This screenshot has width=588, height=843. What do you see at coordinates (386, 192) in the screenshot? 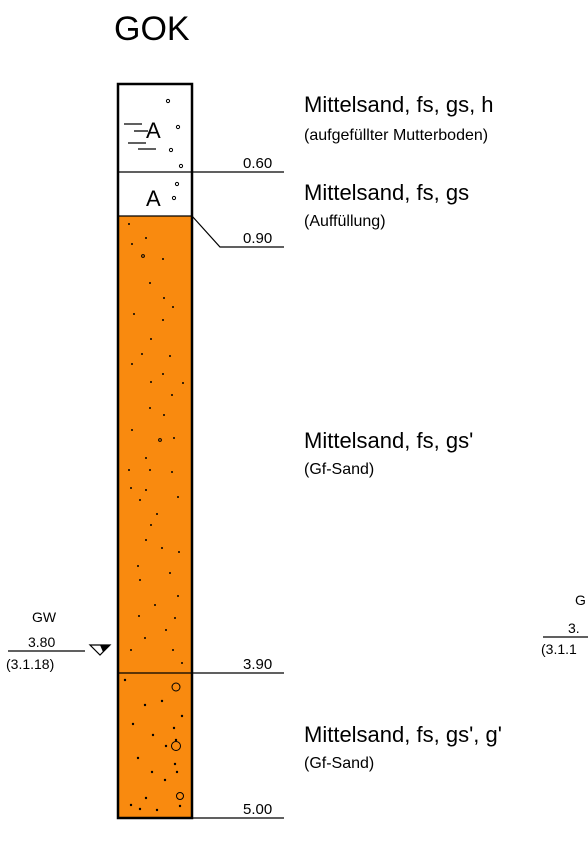
I see `layer-name-2: Mittelsand, fs, gs` at bounding box center [386, 192].